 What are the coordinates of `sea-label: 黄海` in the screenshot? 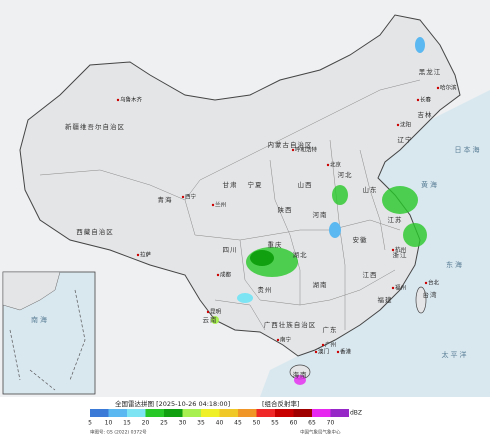 It's located at (430, 184).